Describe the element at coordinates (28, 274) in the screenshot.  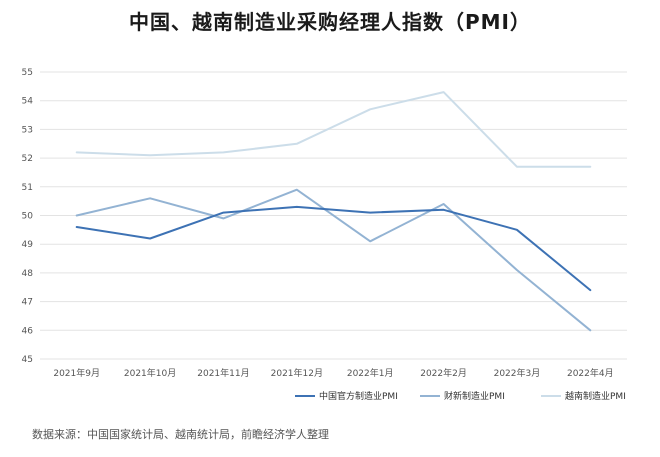
I see `y-tick-label: 48` at that location.